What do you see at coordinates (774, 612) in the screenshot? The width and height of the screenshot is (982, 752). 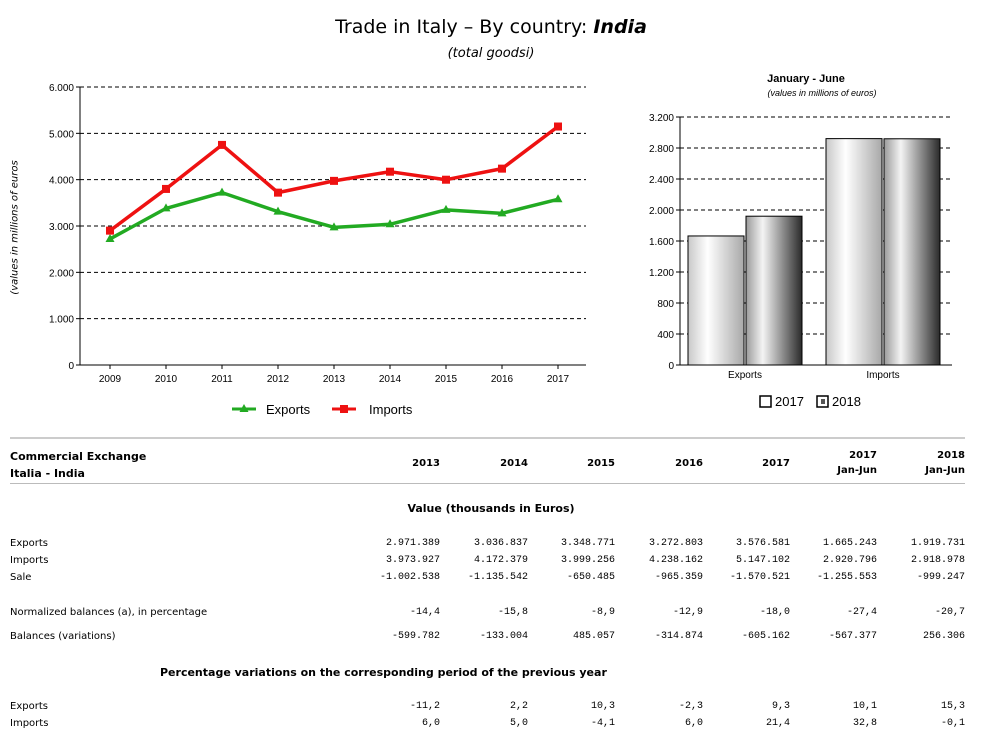 I see `balance-row-value: -18,0` at bounding box center [774, 612].